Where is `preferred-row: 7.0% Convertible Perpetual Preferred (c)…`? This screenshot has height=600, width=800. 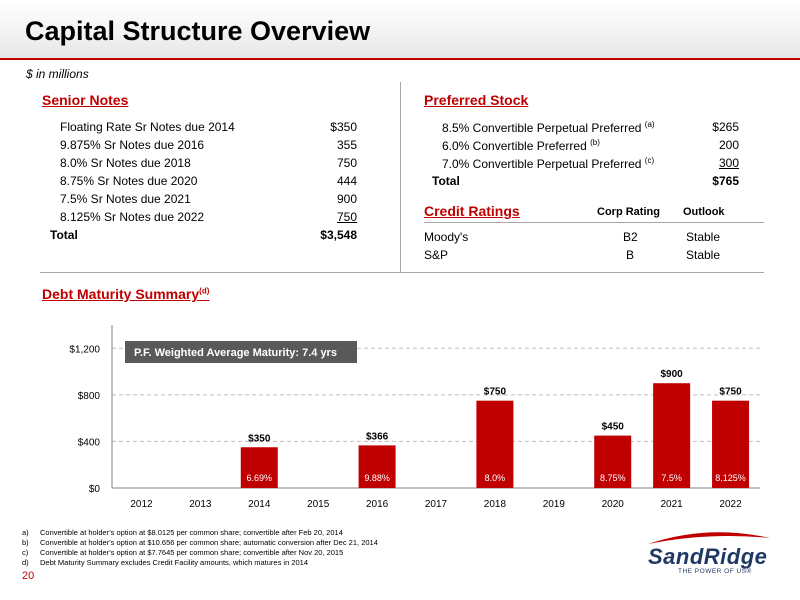
preferred-row: 7.0% Convertible Perpetual Preferred (c)… is located at coordinates (590, 164).